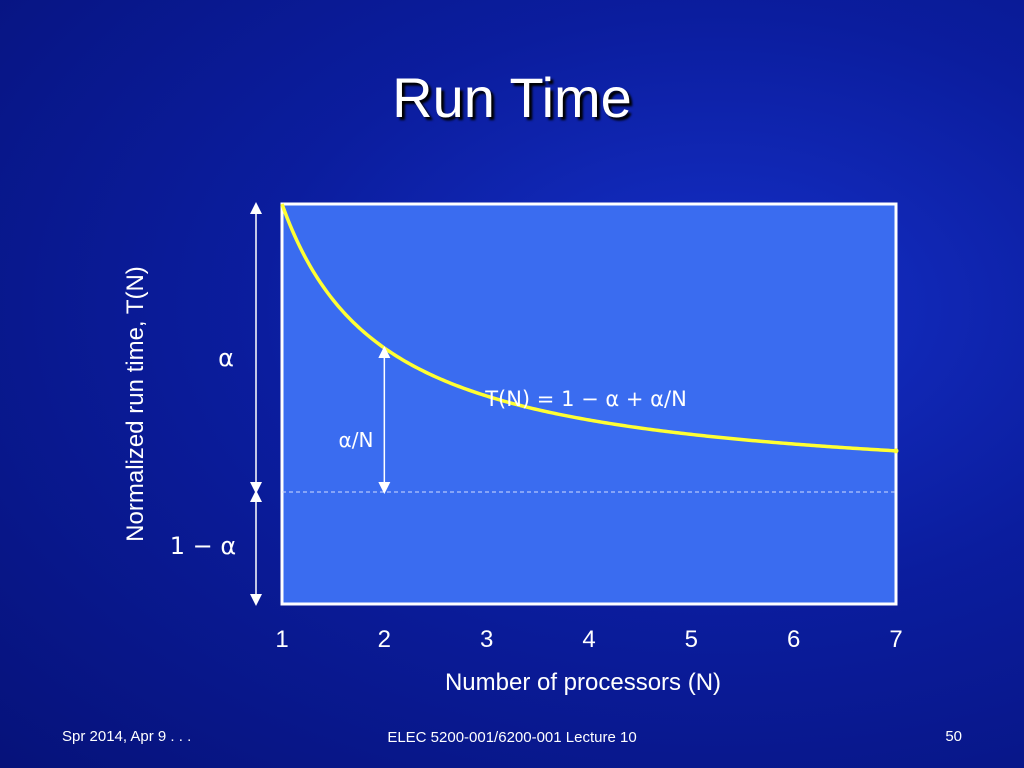 The height and width of the screenshot is (768, 1024). Describe the element at coordinates (226, 358) in the screenshot. I see `alpha-label: α` at that location.